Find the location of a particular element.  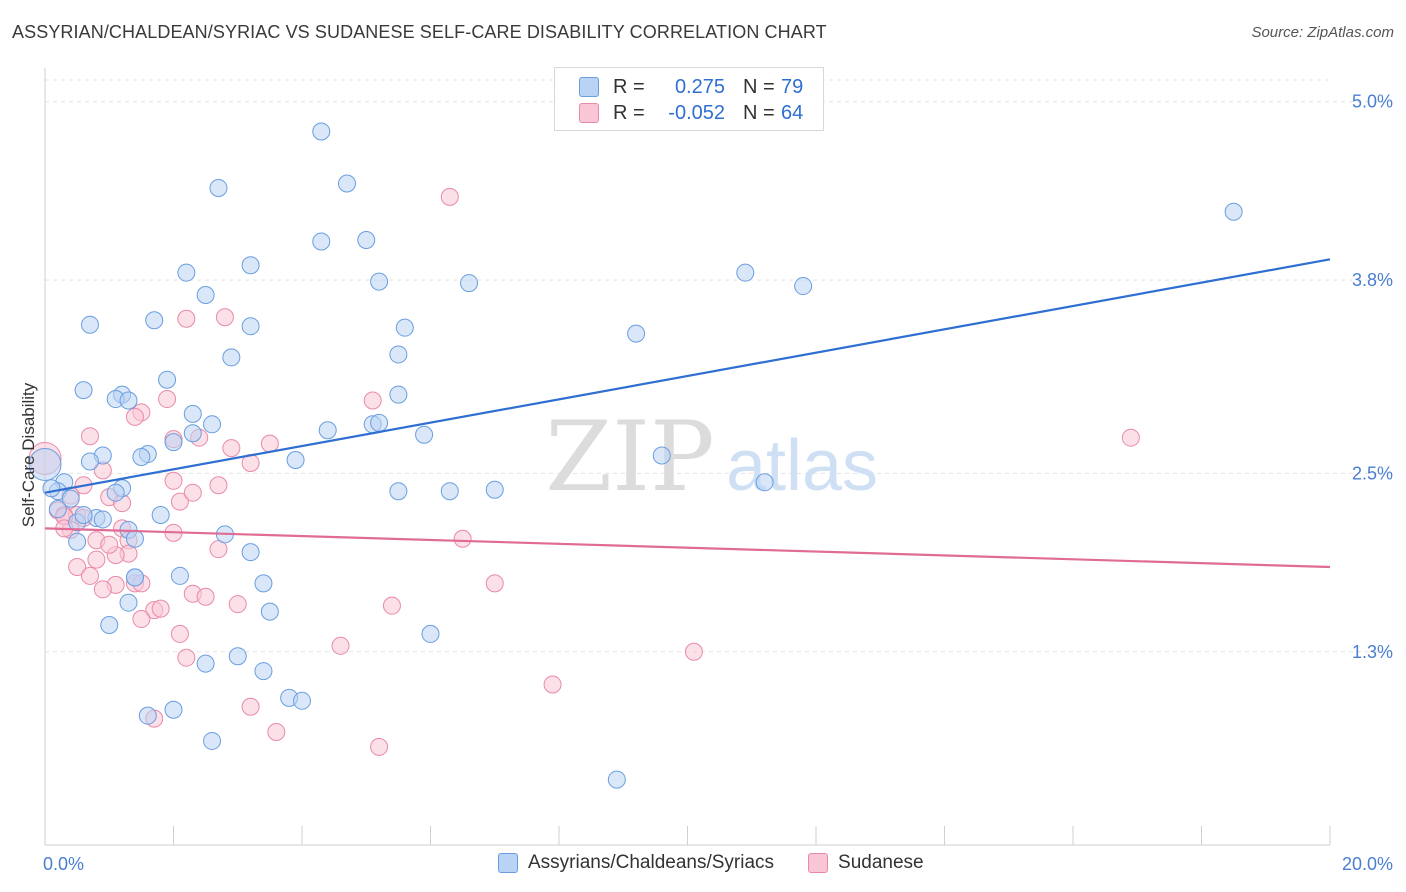

y-tick-label: 1.3% is located at coordinates (1372, 652).